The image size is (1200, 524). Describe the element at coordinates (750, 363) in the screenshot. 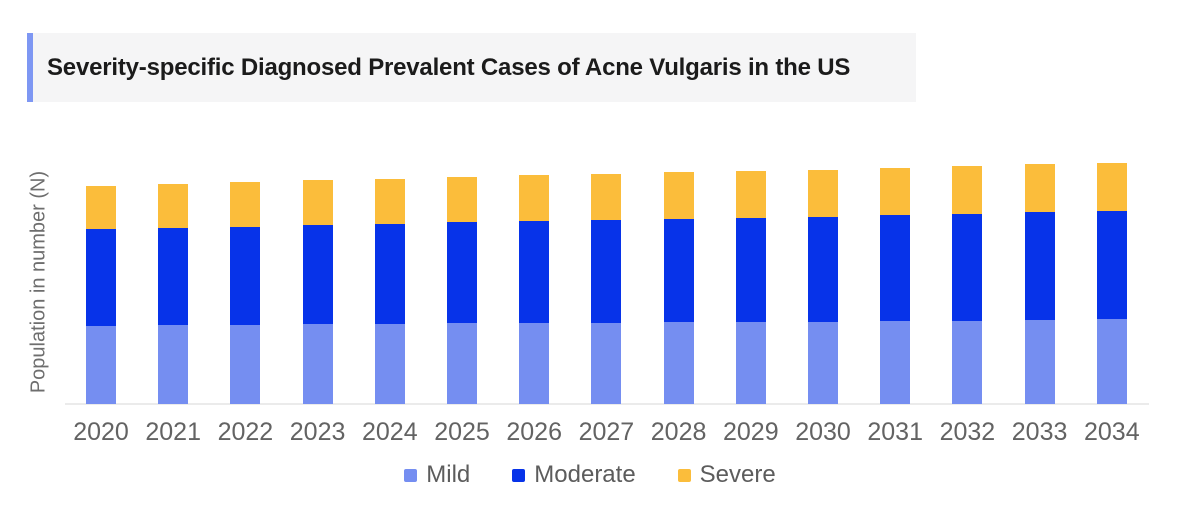

I see `bar-segment-mild-2029` at that location.